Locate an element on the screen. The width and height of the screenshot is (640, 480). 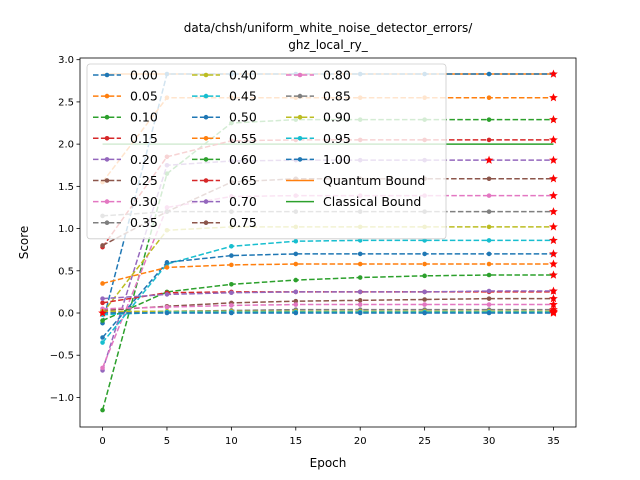
legend-item: 0.30 is located at coordinates (125, 201).